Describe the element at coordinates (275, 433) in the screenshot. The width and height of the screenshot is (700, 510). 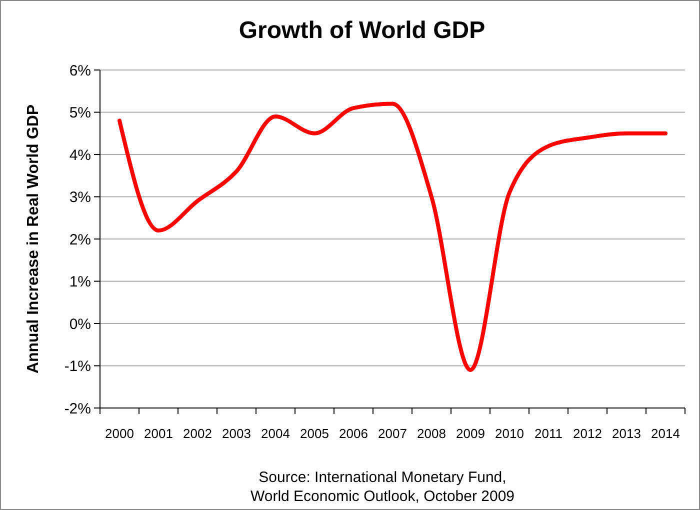
I see `x-tick-label: 2004` at that location.